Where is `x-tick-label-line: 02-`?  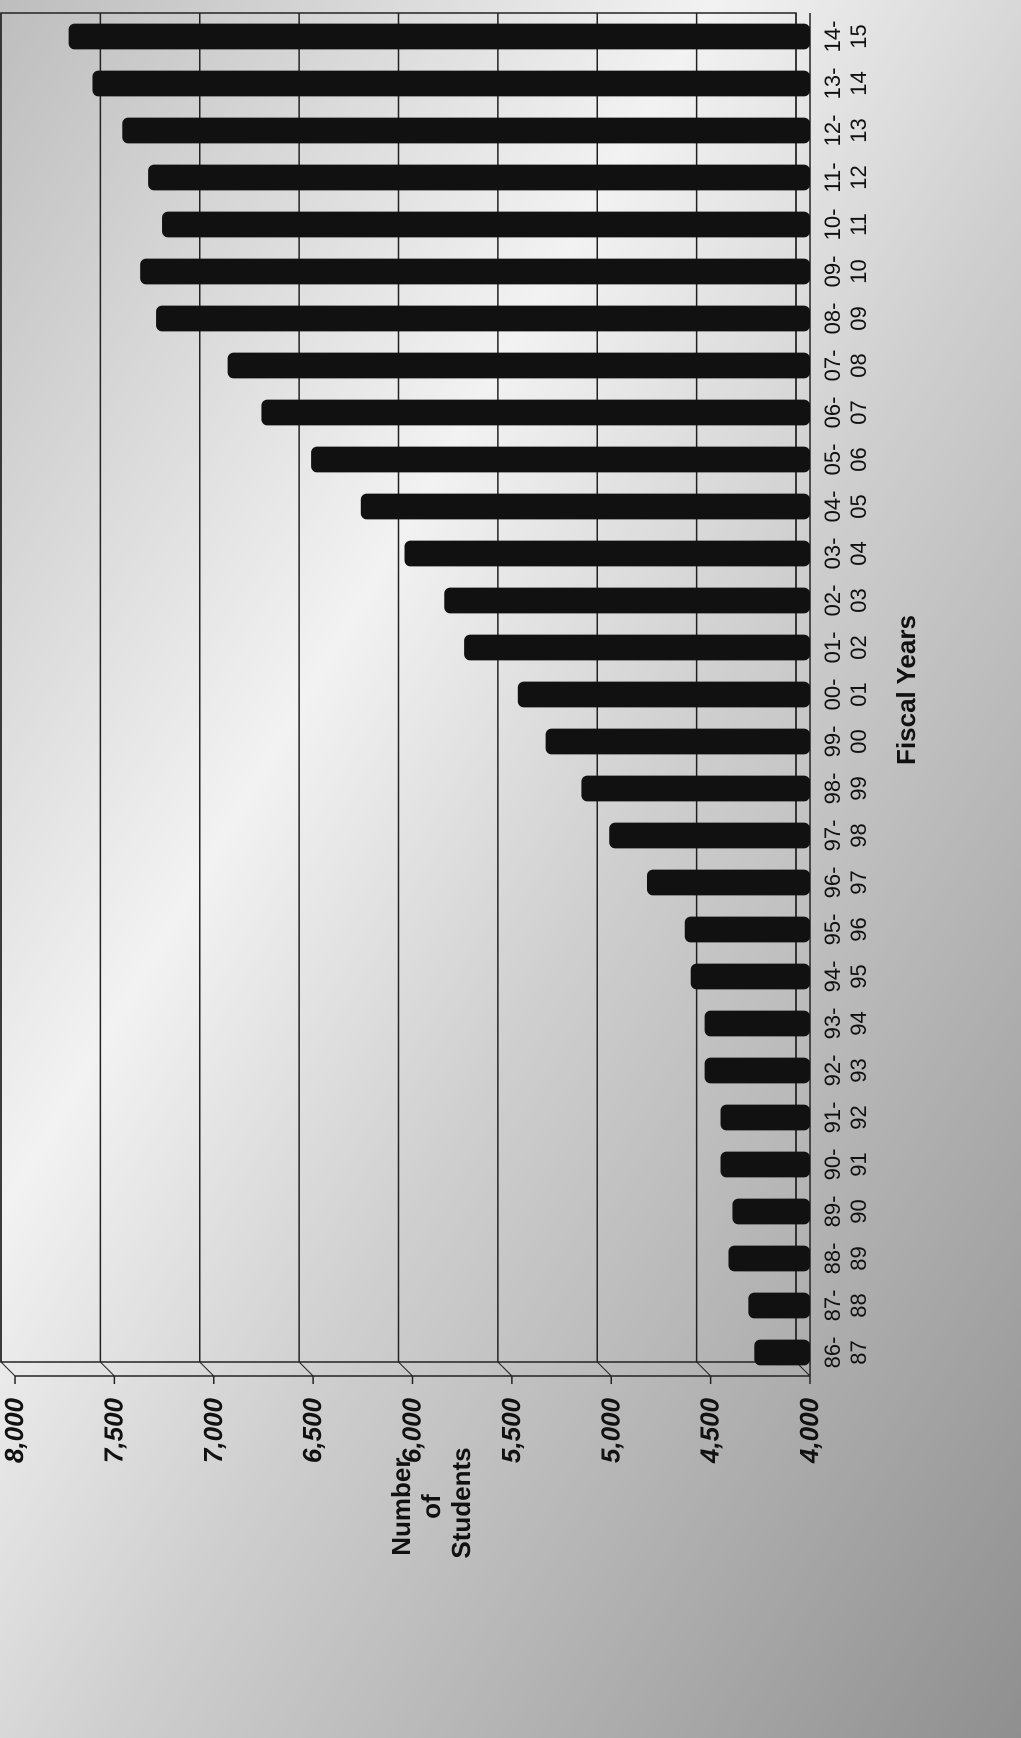
x-tick-label-line: 02- is located at coordinates (832, 601).